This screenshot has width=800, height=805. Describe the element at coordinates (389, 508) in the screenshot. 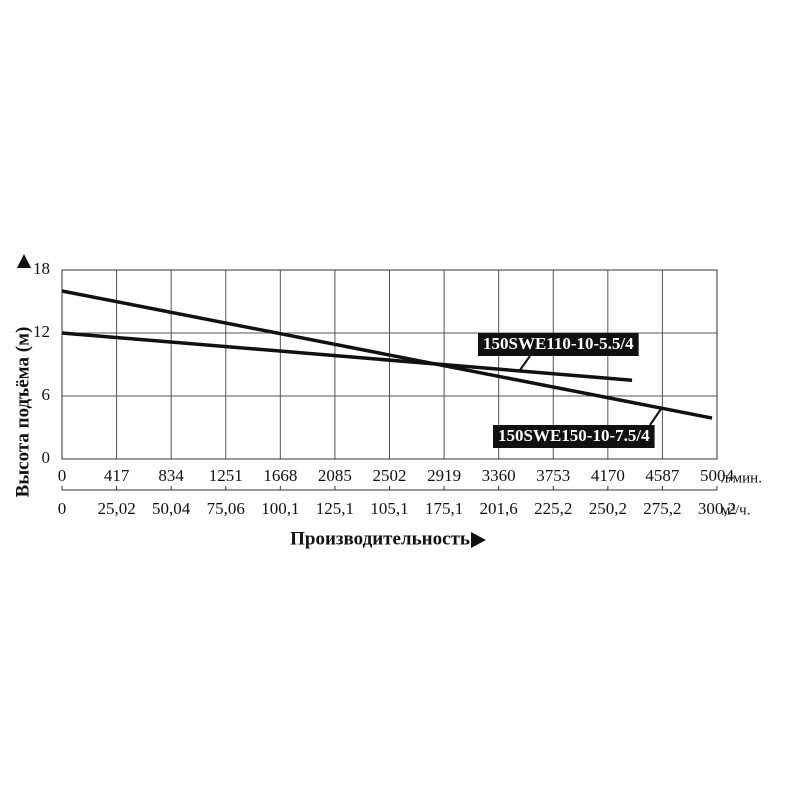

I see `x2-tick-label: 105,1` at that location.